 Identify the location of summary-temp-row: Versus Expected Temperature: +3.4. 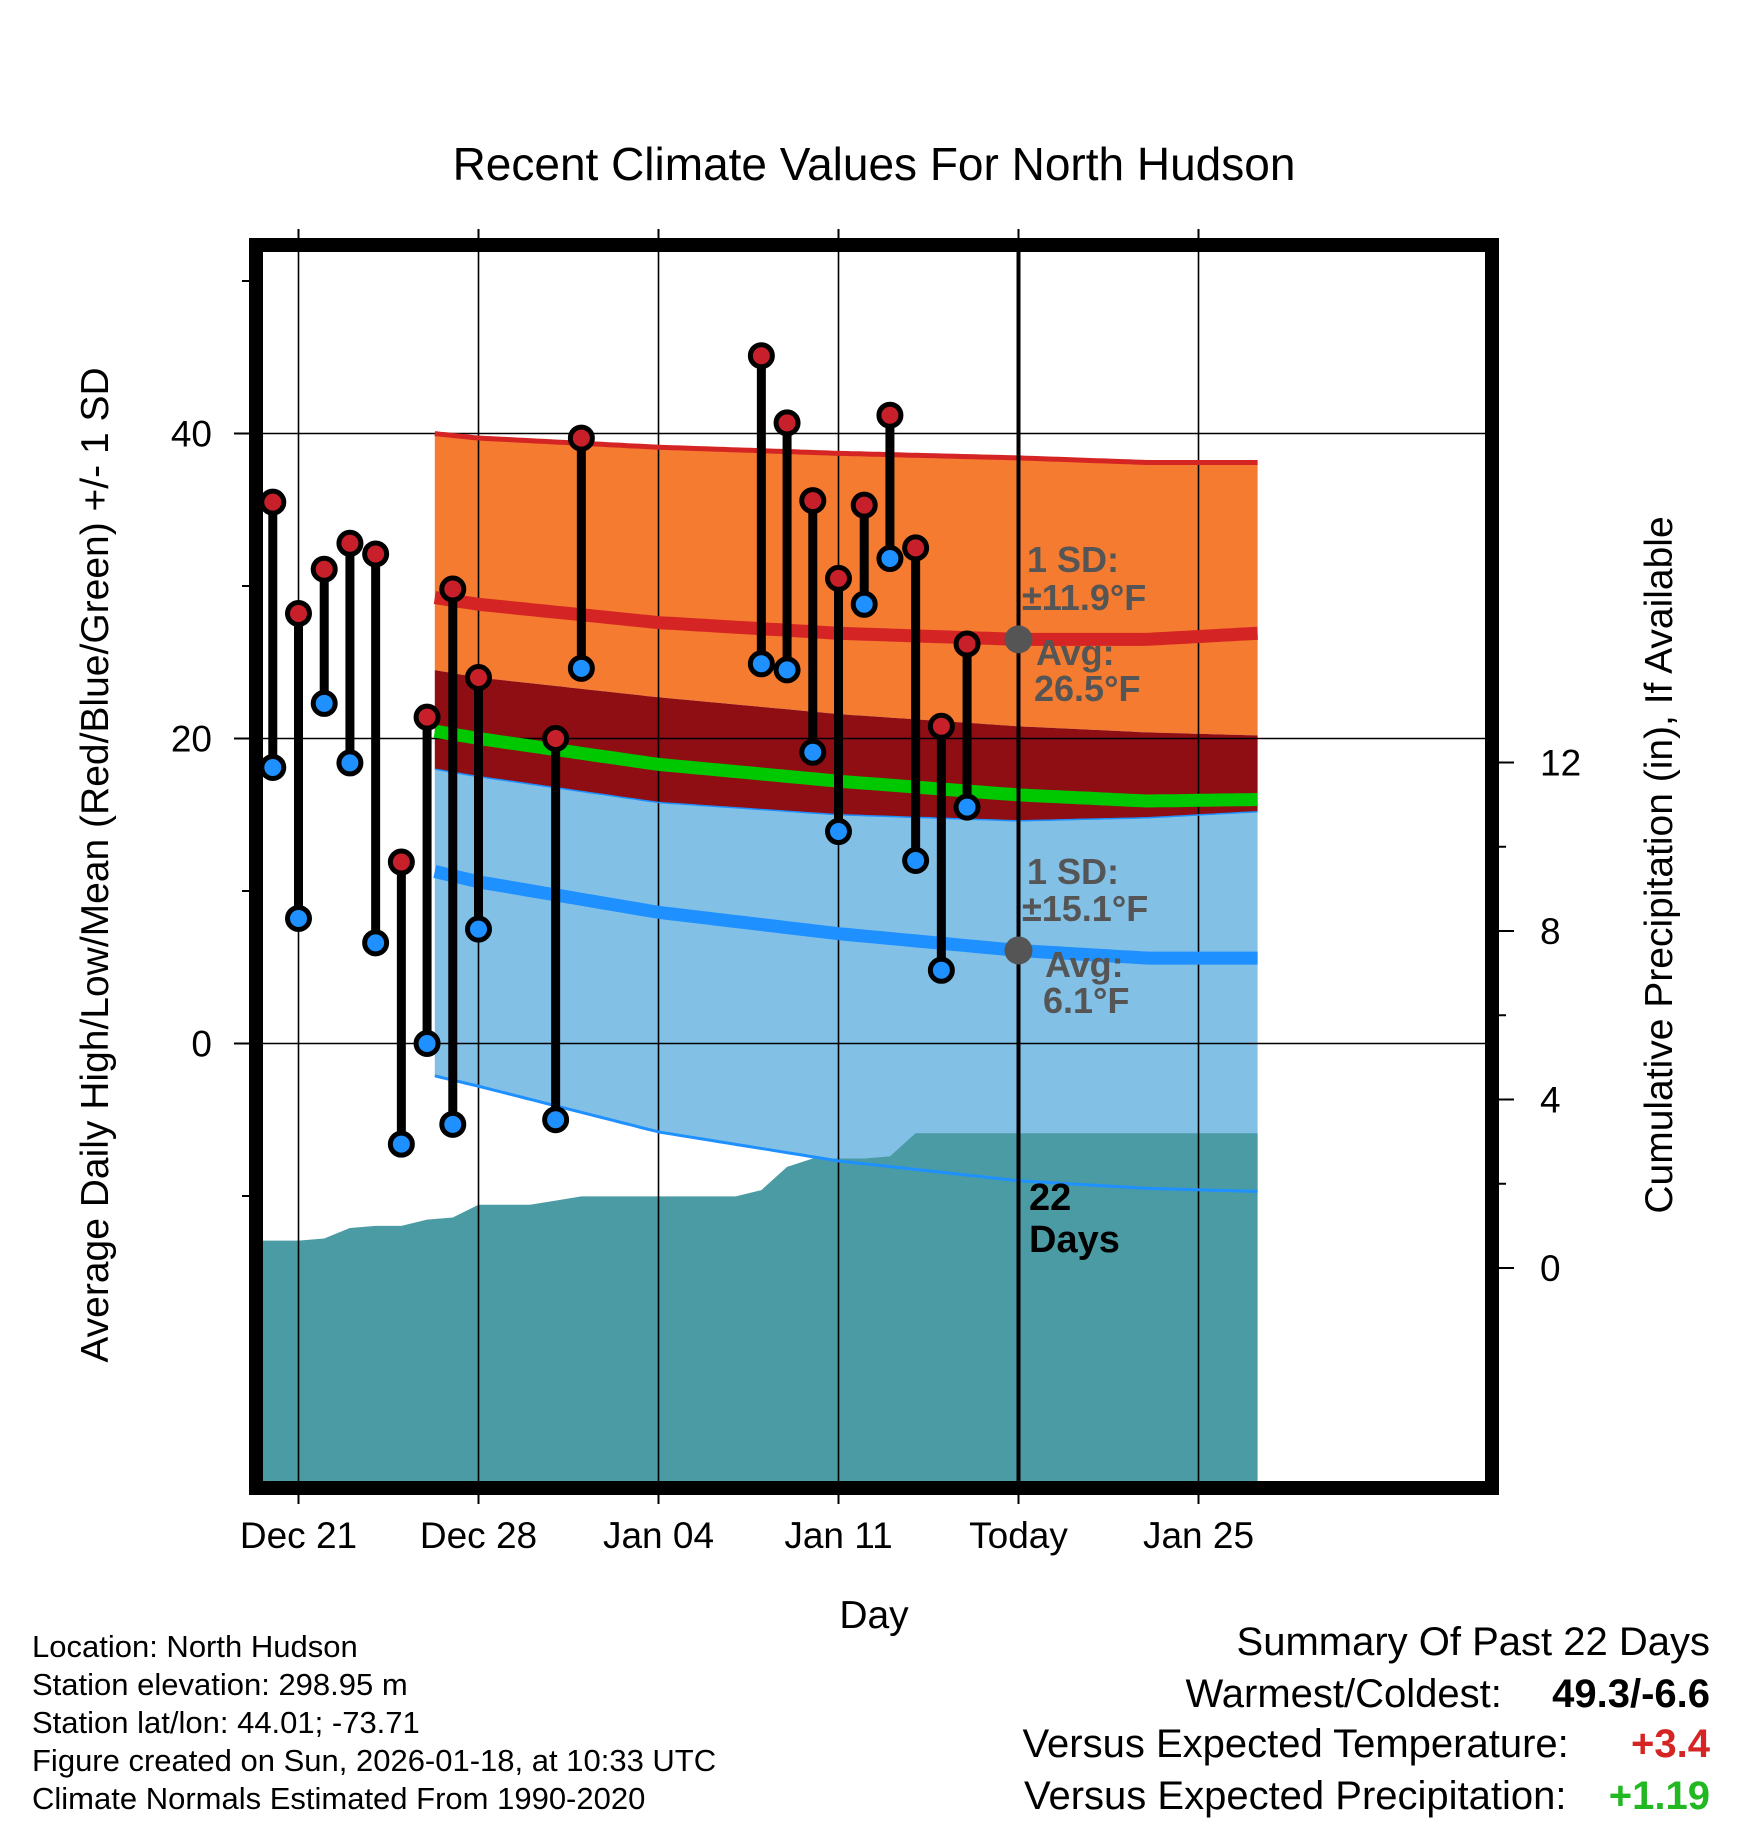
(1366, 1744).